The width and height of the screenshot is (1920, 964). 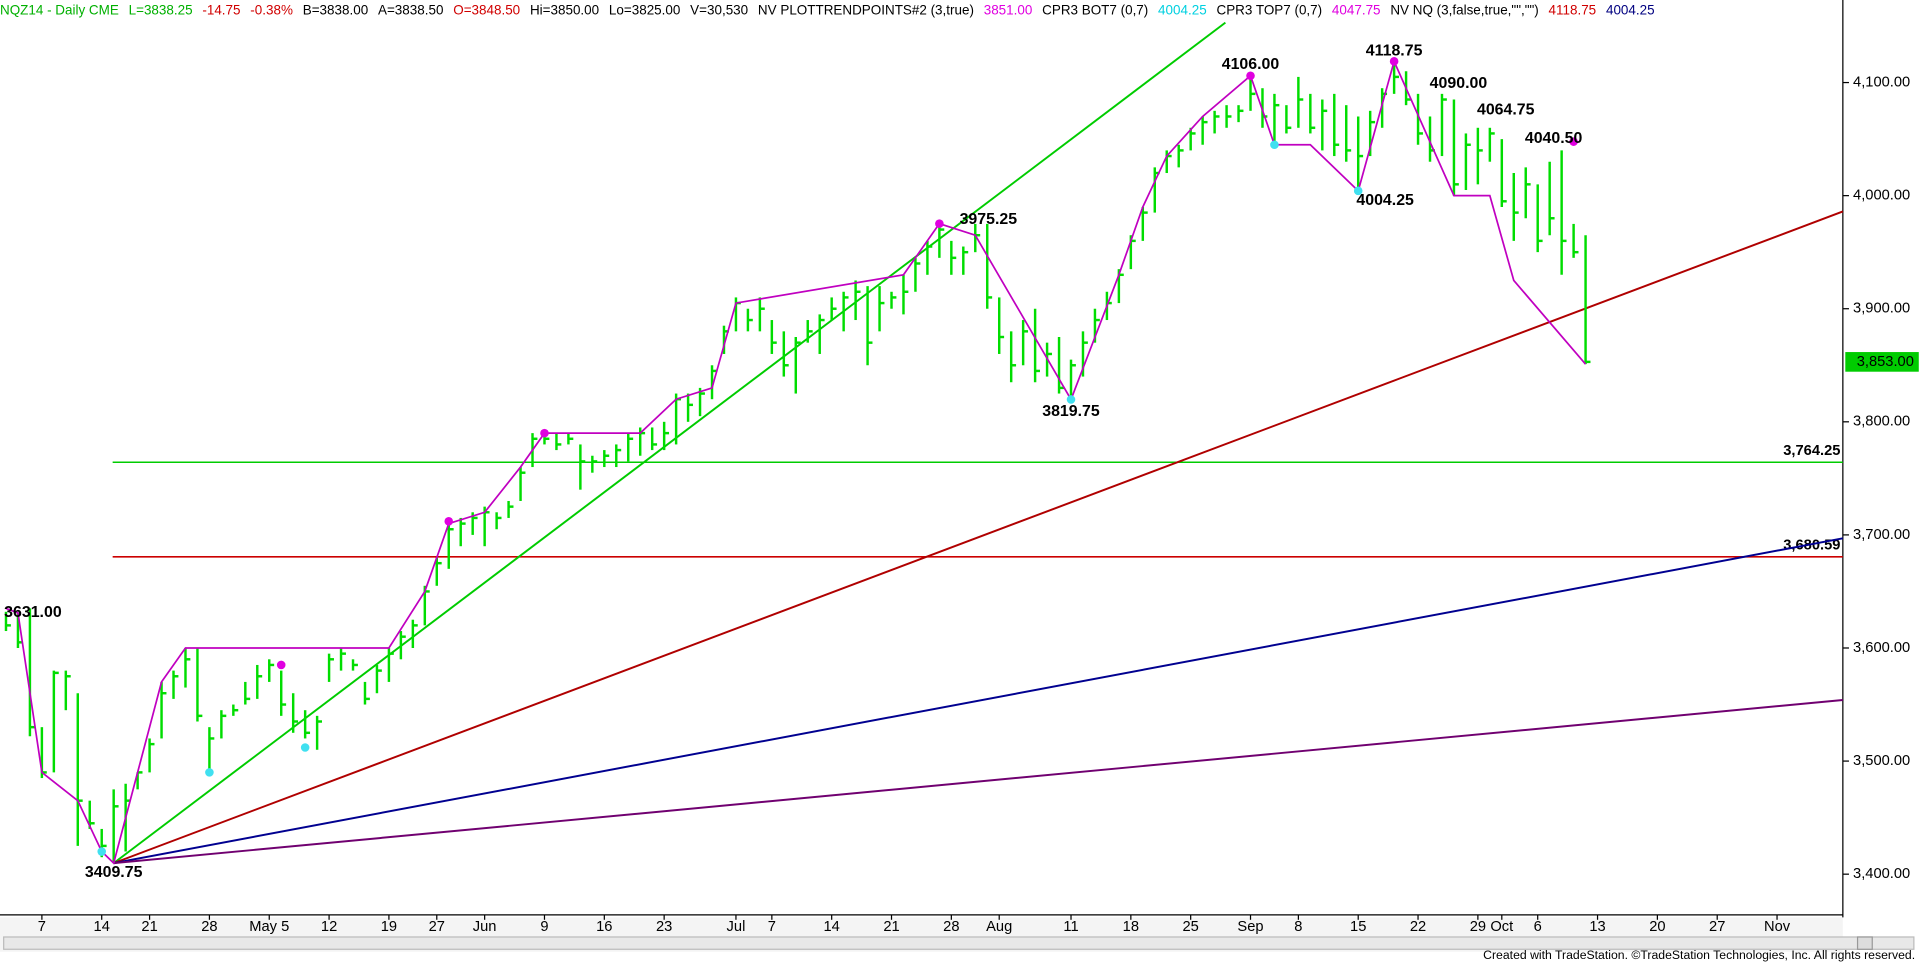 What do you see at coordinates (1881, 422) in the screenshot?
I see `y-tick-label: 3,800.00` at bounding box center [1881, 422].